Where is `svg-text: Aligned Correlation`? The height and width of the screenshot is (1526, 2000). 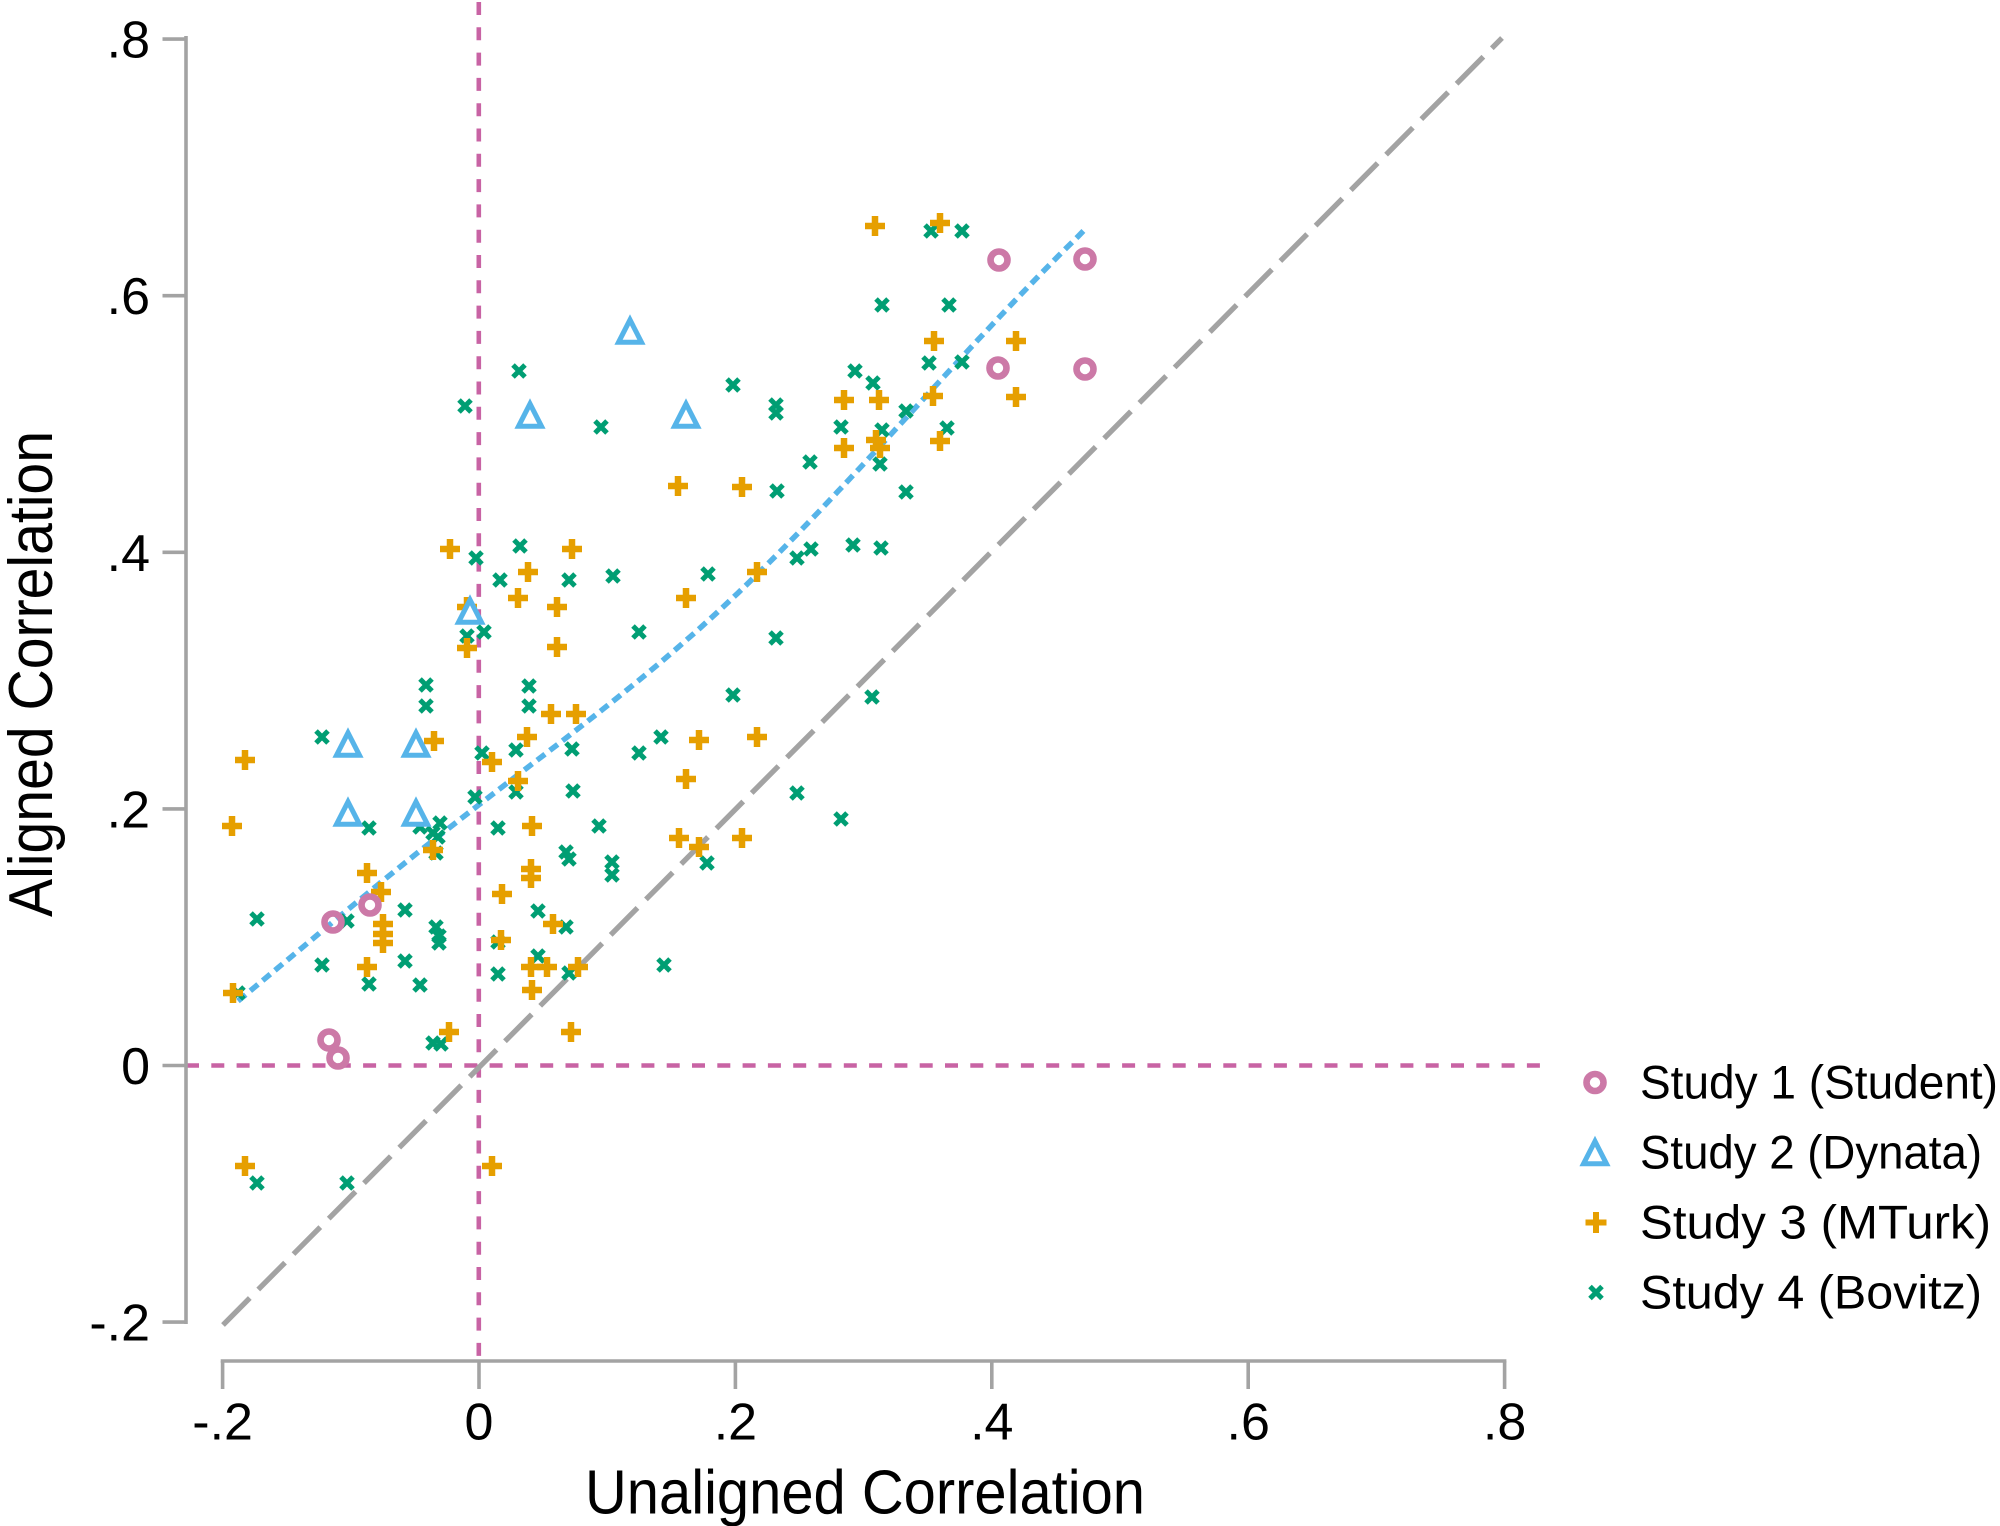 svg-text: Aligned Correlation is located at coordinates (33, 674).